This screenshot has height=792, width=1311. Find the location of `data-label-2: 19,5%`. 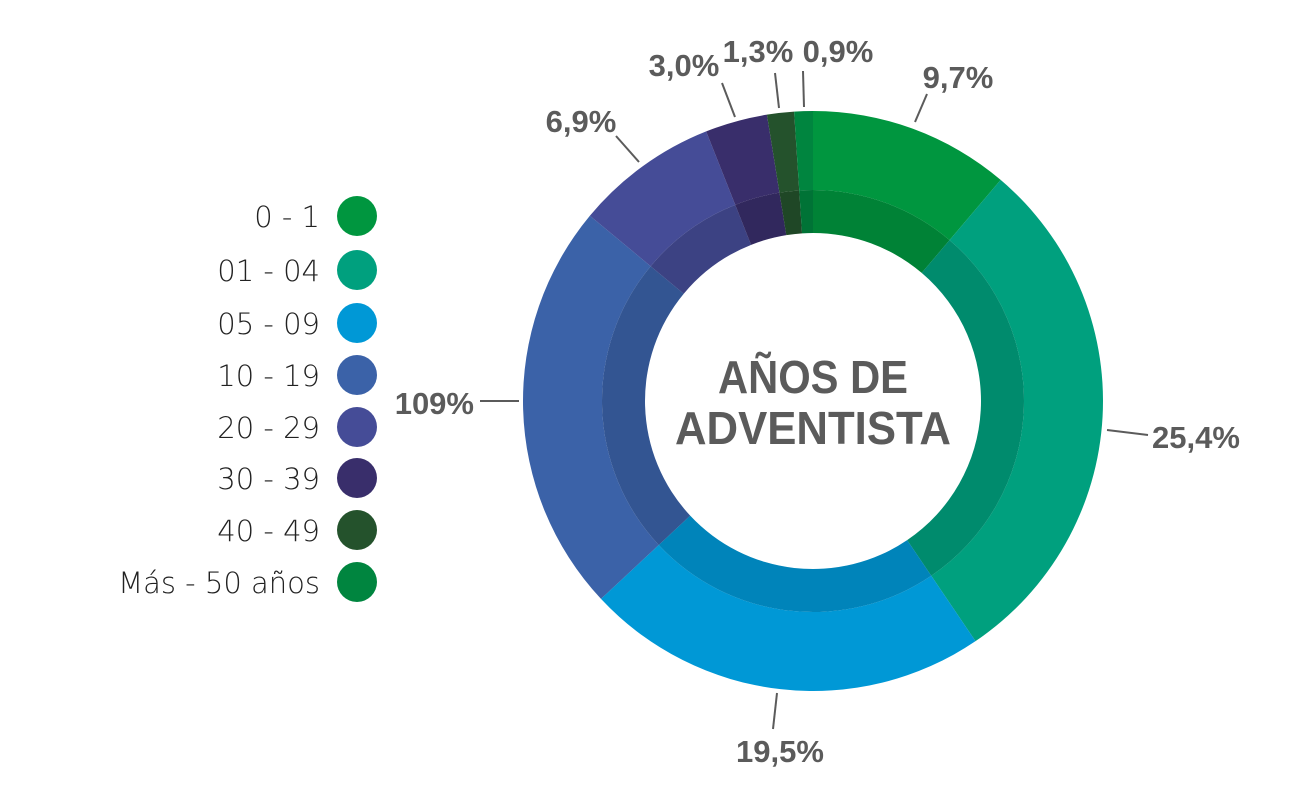

data-label-2: 19,5% is located at coordinates (780, 751).